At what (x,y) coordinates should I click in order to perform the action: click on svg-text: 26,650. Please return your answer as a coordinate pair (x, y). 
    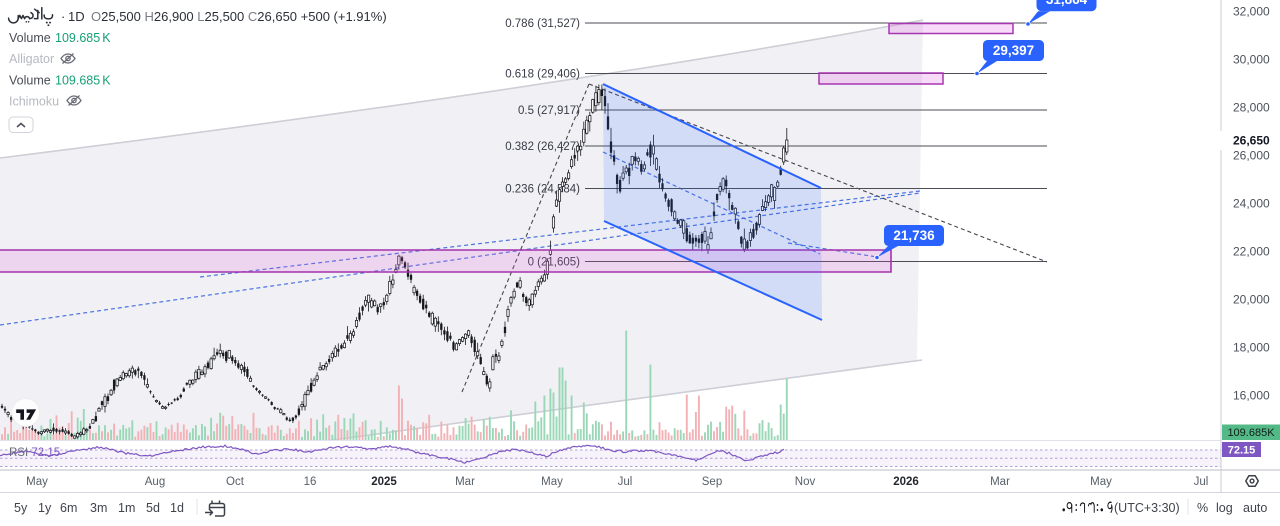
    Looking at the image, I should click on (1251, 141).